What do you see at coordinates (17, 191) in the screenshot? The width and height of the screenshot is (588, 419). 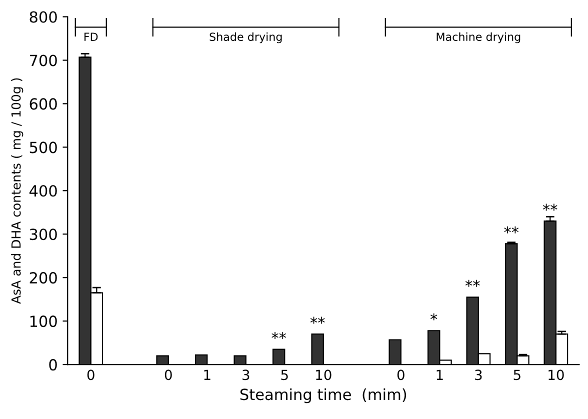 I see `y-axis-title: AsA and DHA contents ( mg / 100g )` at bounding box center [17, 191].